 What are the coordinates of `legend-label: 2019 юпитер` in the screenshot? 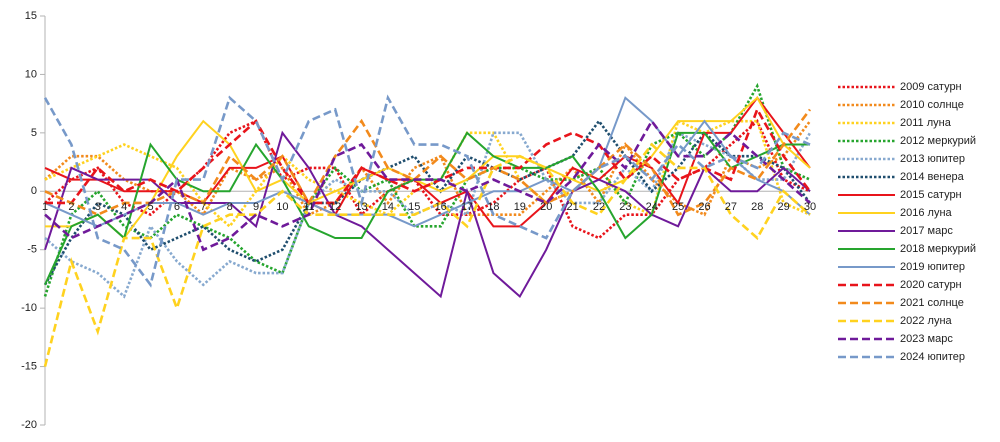 It's located at (932, 267).